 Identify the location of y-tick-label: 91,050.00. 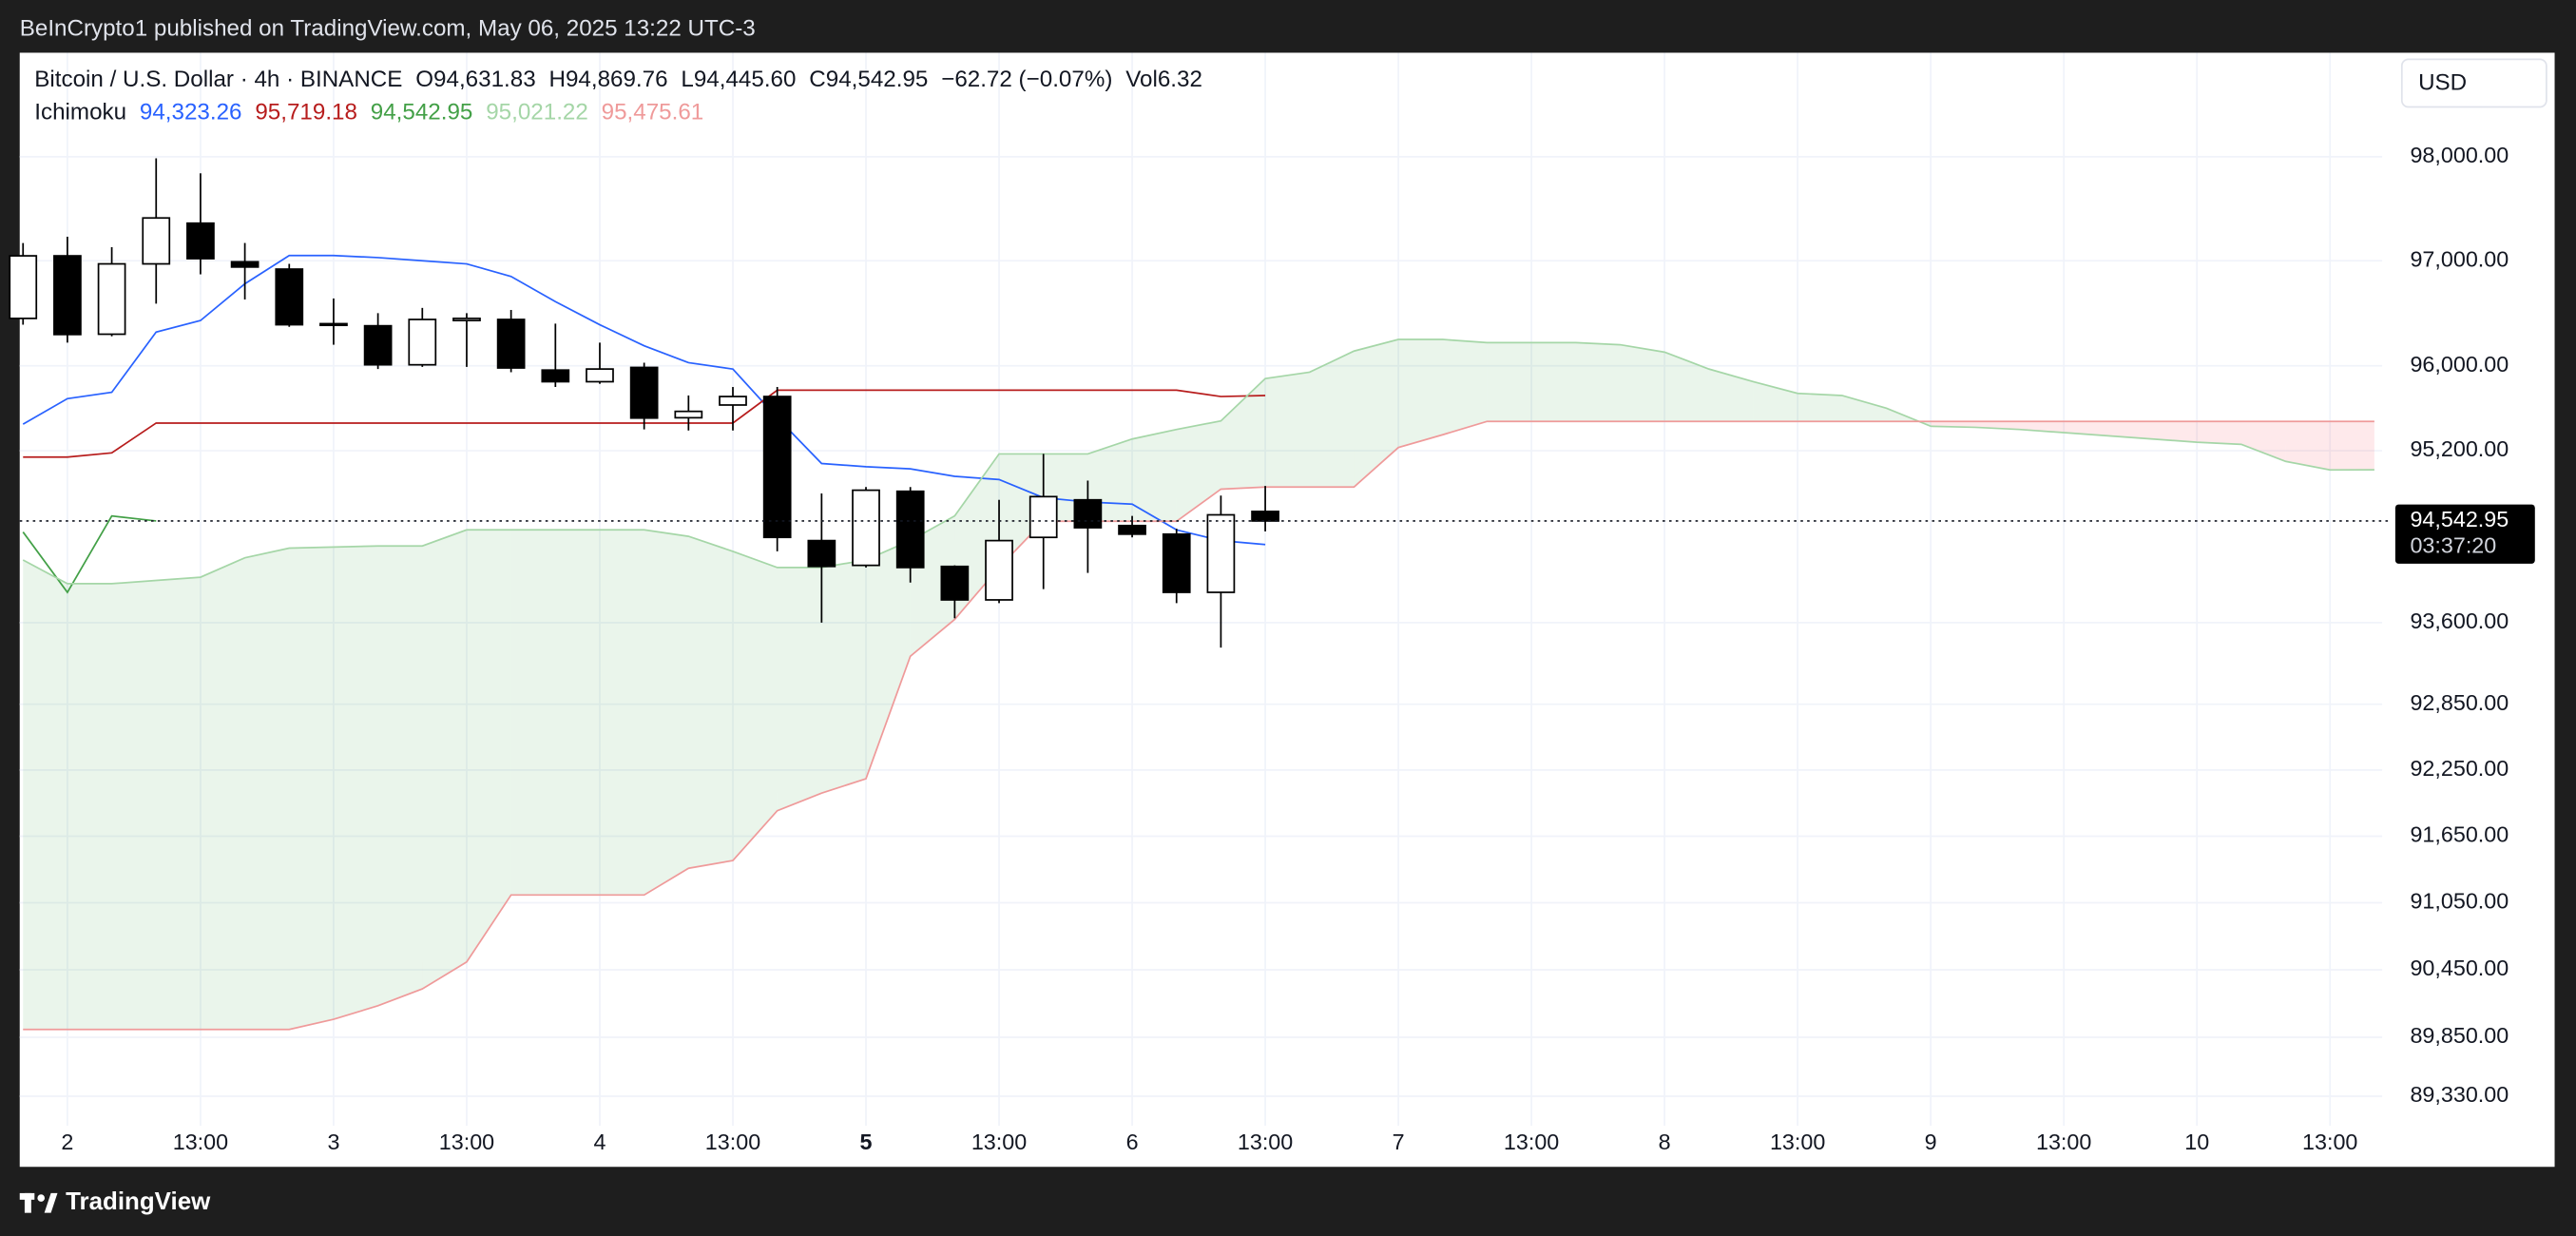
(2459, 902).